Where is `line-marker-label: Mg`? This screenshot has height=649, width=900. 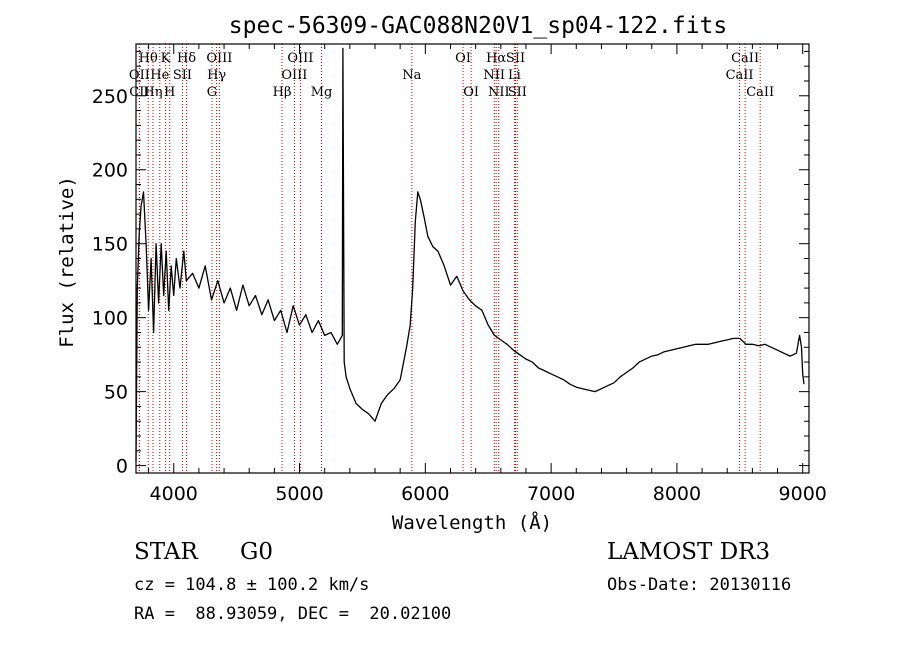 line-marker-label: Mg is located at coordinates (322, 92).